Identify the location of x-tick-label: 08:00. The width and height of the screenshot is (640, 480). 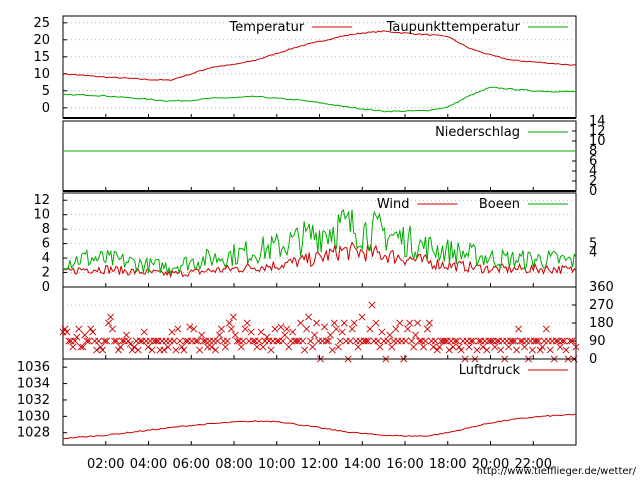
(233, 464).